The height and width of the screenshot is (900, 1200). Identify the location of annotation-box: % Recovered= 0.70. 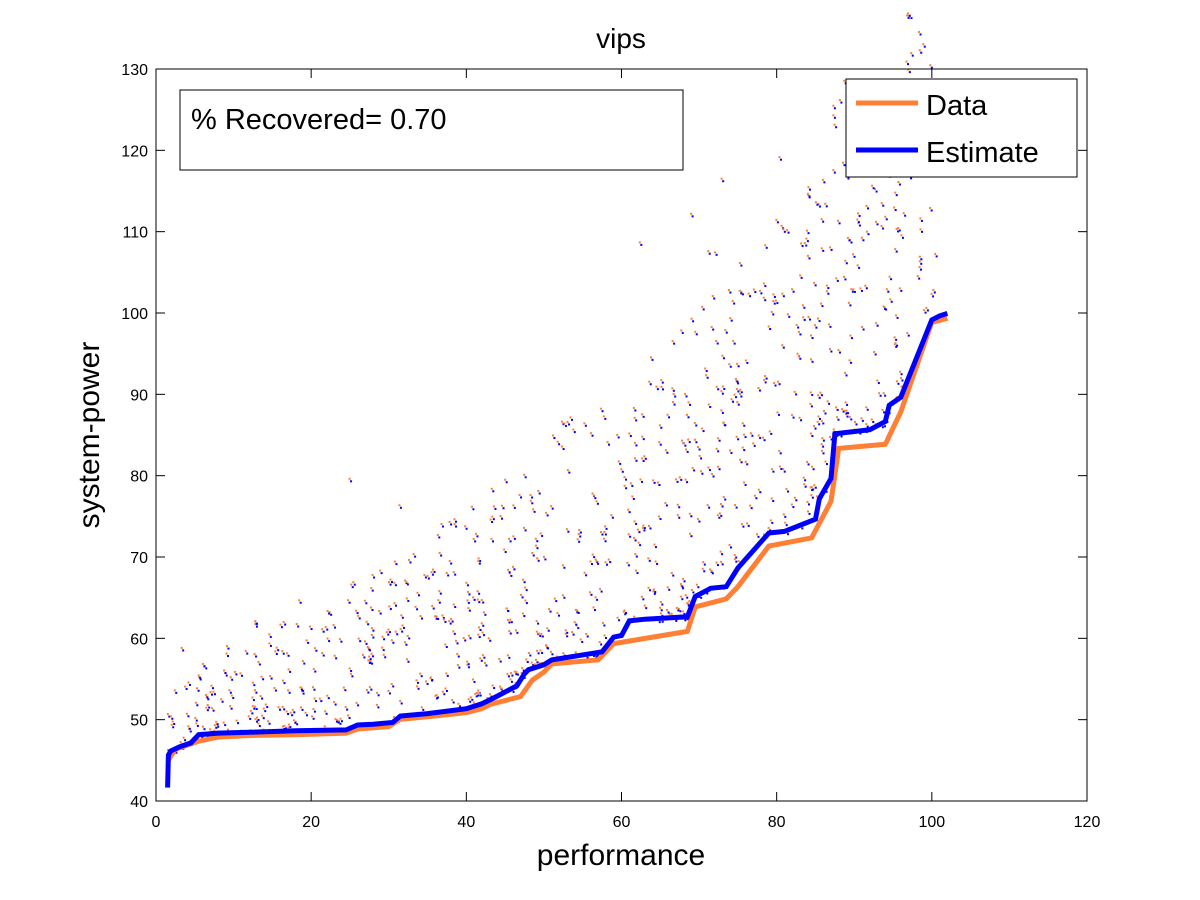
(431, 130).